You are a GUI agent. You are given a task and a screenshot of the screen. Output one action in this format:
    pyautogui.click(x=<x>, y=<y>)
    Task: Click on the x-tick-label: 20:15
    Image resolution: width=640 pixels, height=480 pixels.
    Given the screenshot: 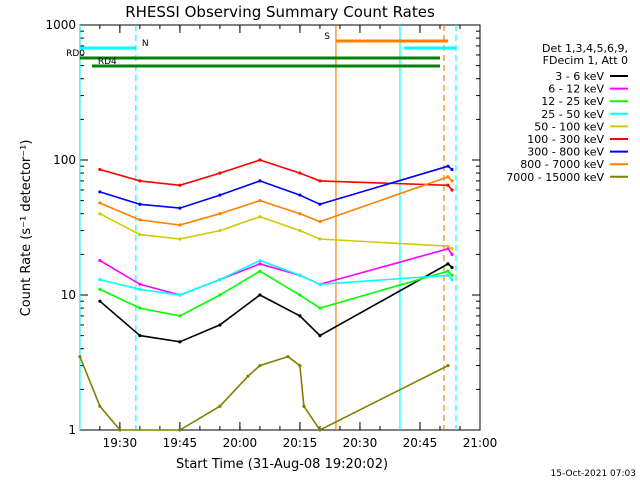 What is the action you would take?
    pyautogui.click(x=300, y=443)
    